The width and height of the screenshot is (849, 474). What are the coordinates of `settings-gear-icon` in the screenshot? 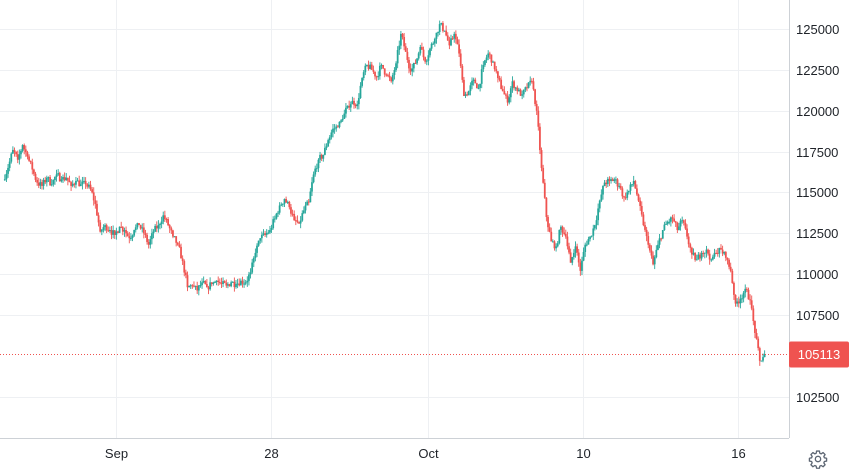 It's located at (818, 459).